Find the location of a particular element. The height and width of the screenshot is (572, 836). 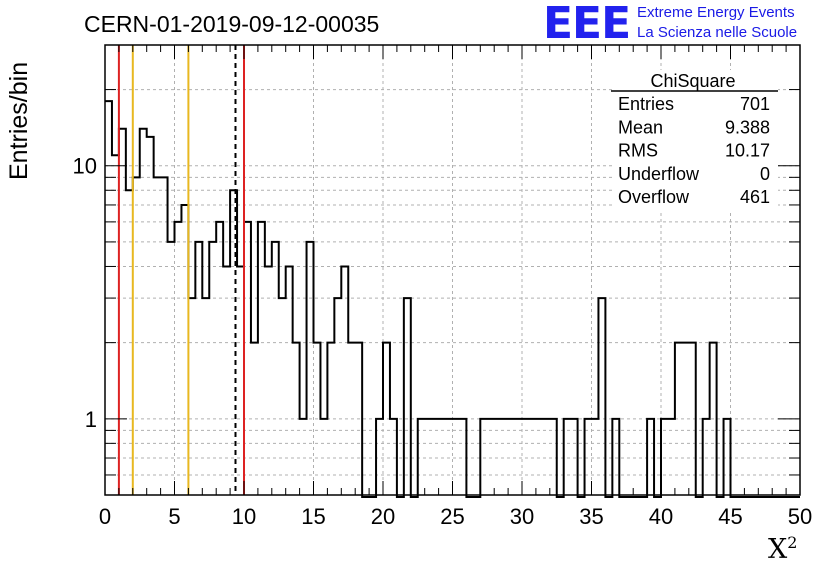

logo-line-1: Extreme Energy Events is located at coordinates (716, 12).